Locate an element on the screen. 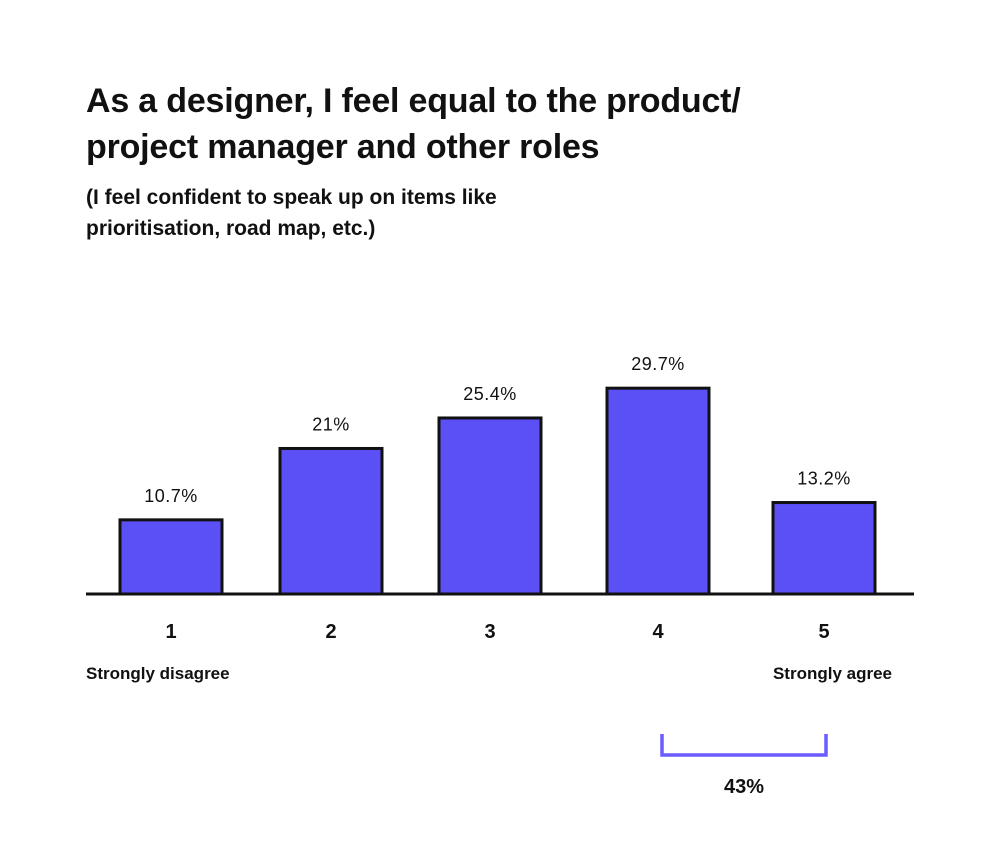  category-label-3: 3 is located at coordinates (489, 632).